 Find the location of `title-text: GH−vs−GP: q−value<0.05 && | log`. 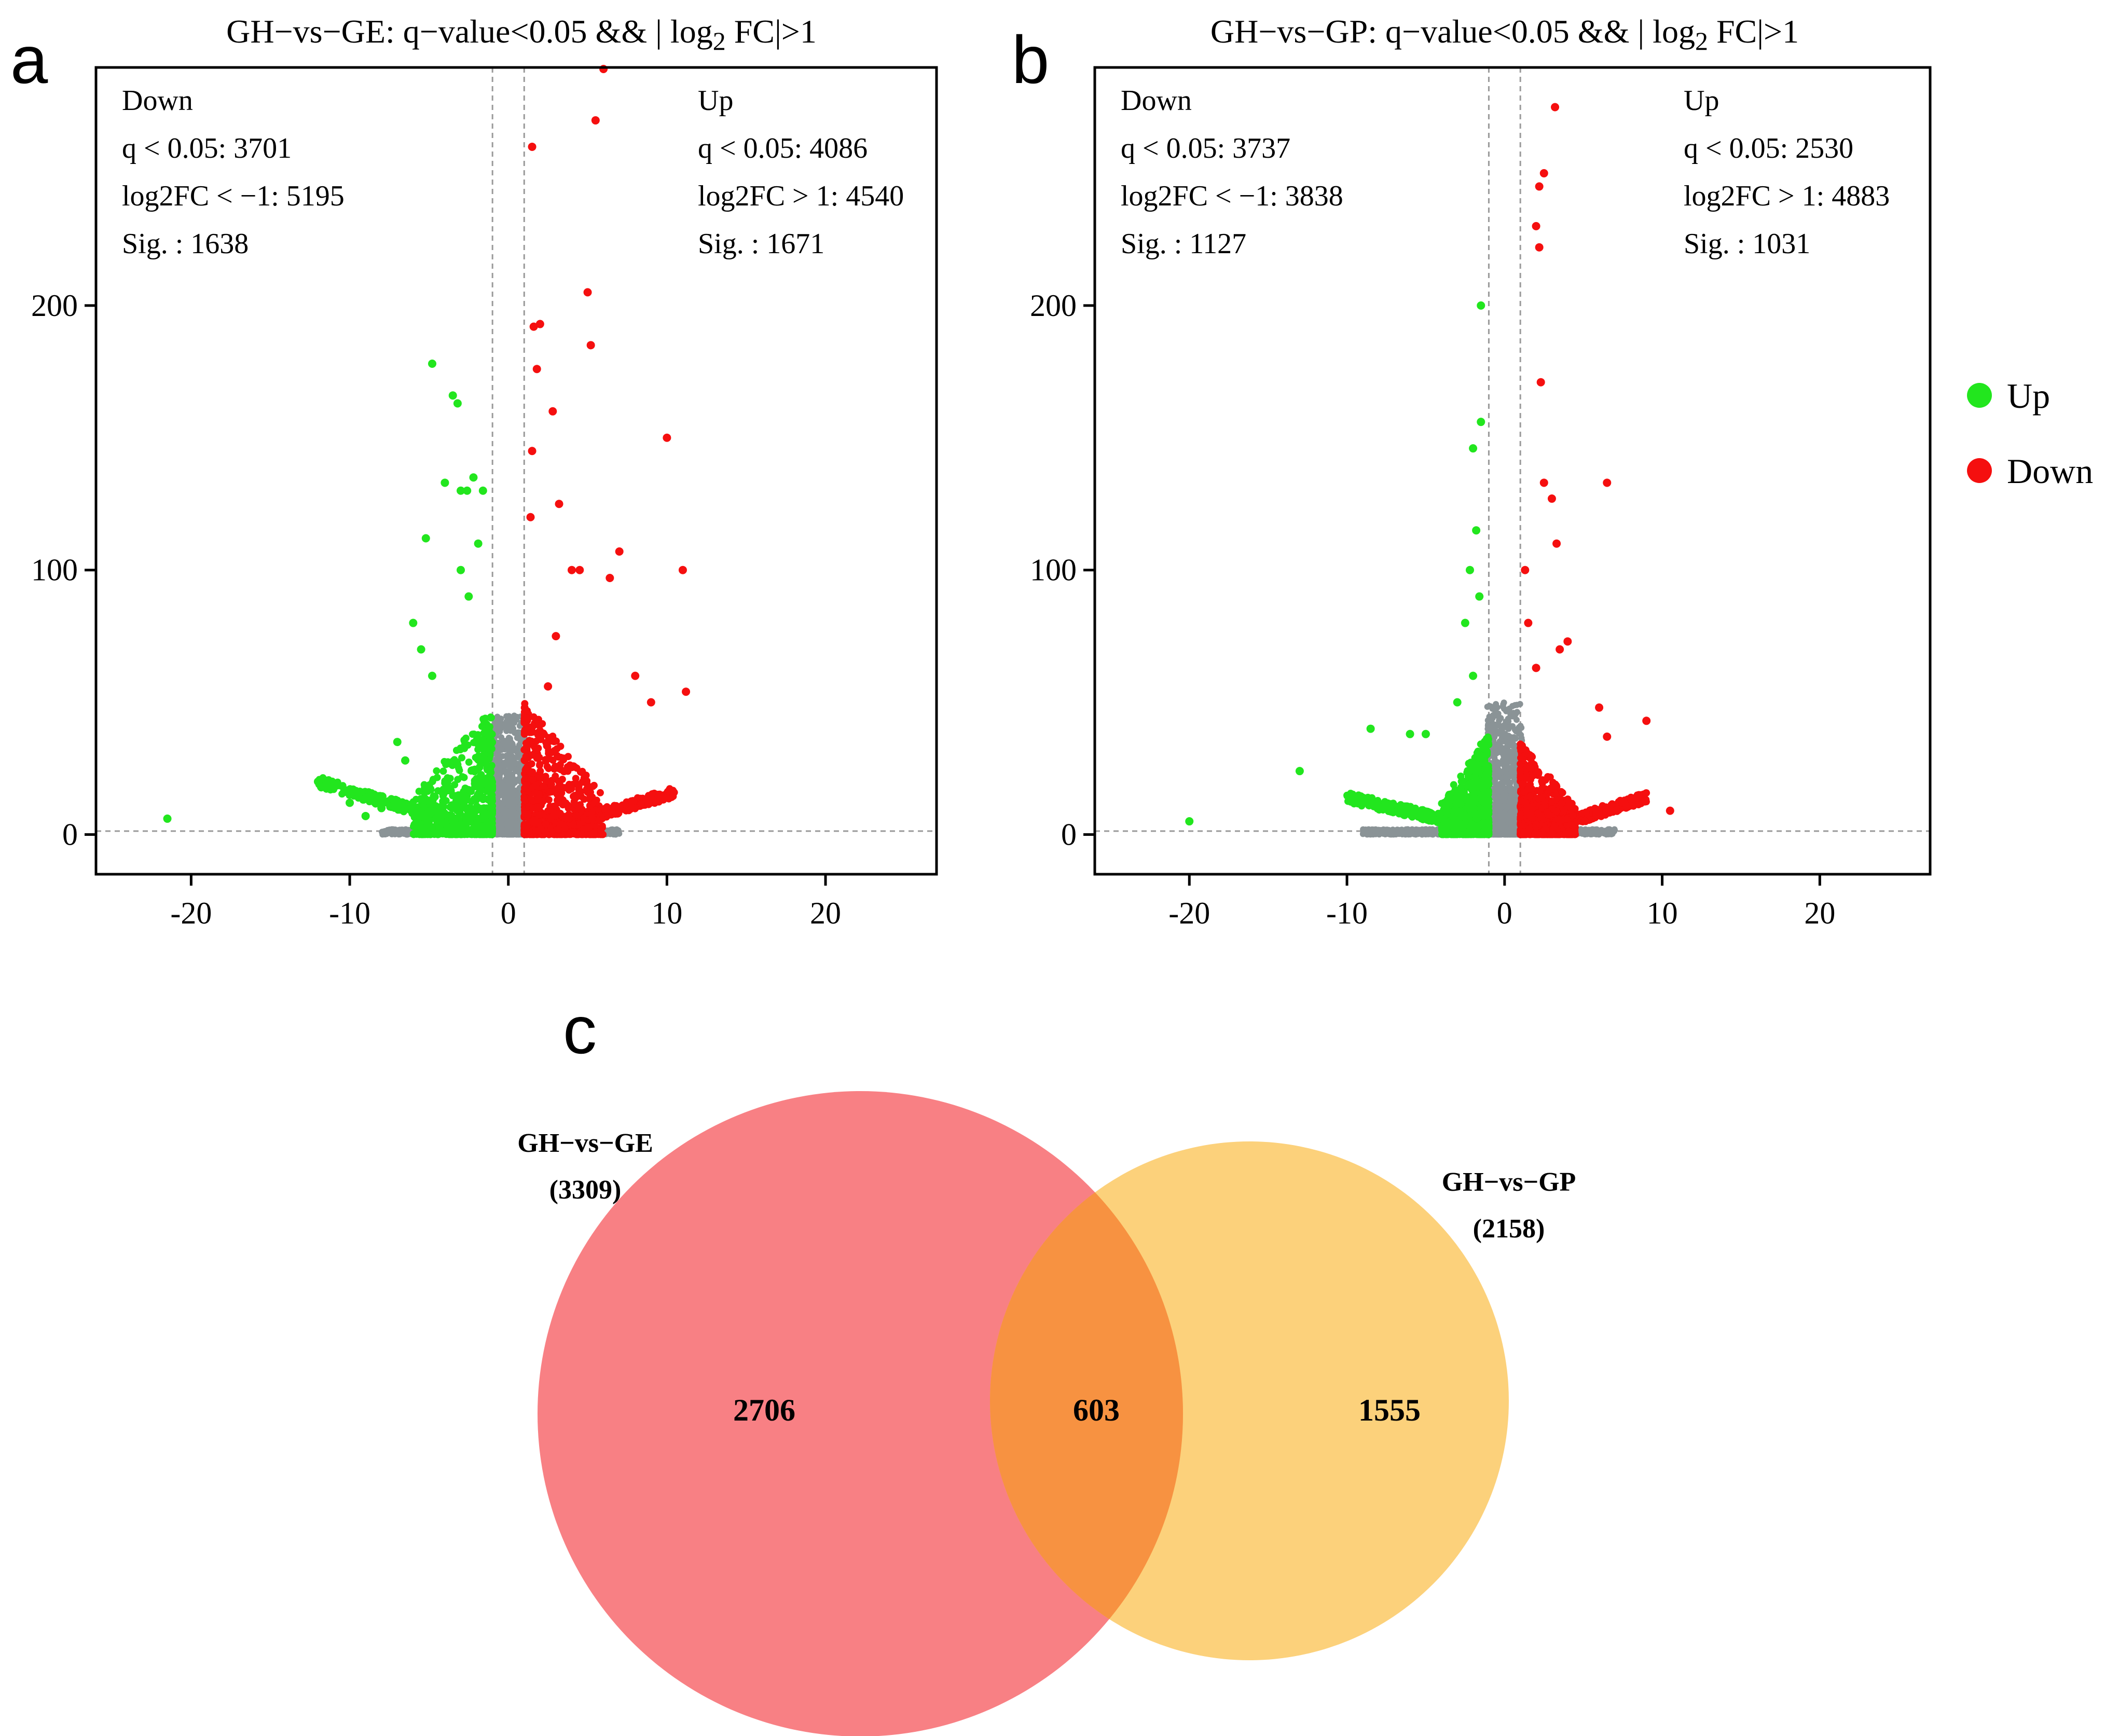

title-text: GH−vs−GP: q−value<0.05 && | log is located at coordinates (1453, 32).